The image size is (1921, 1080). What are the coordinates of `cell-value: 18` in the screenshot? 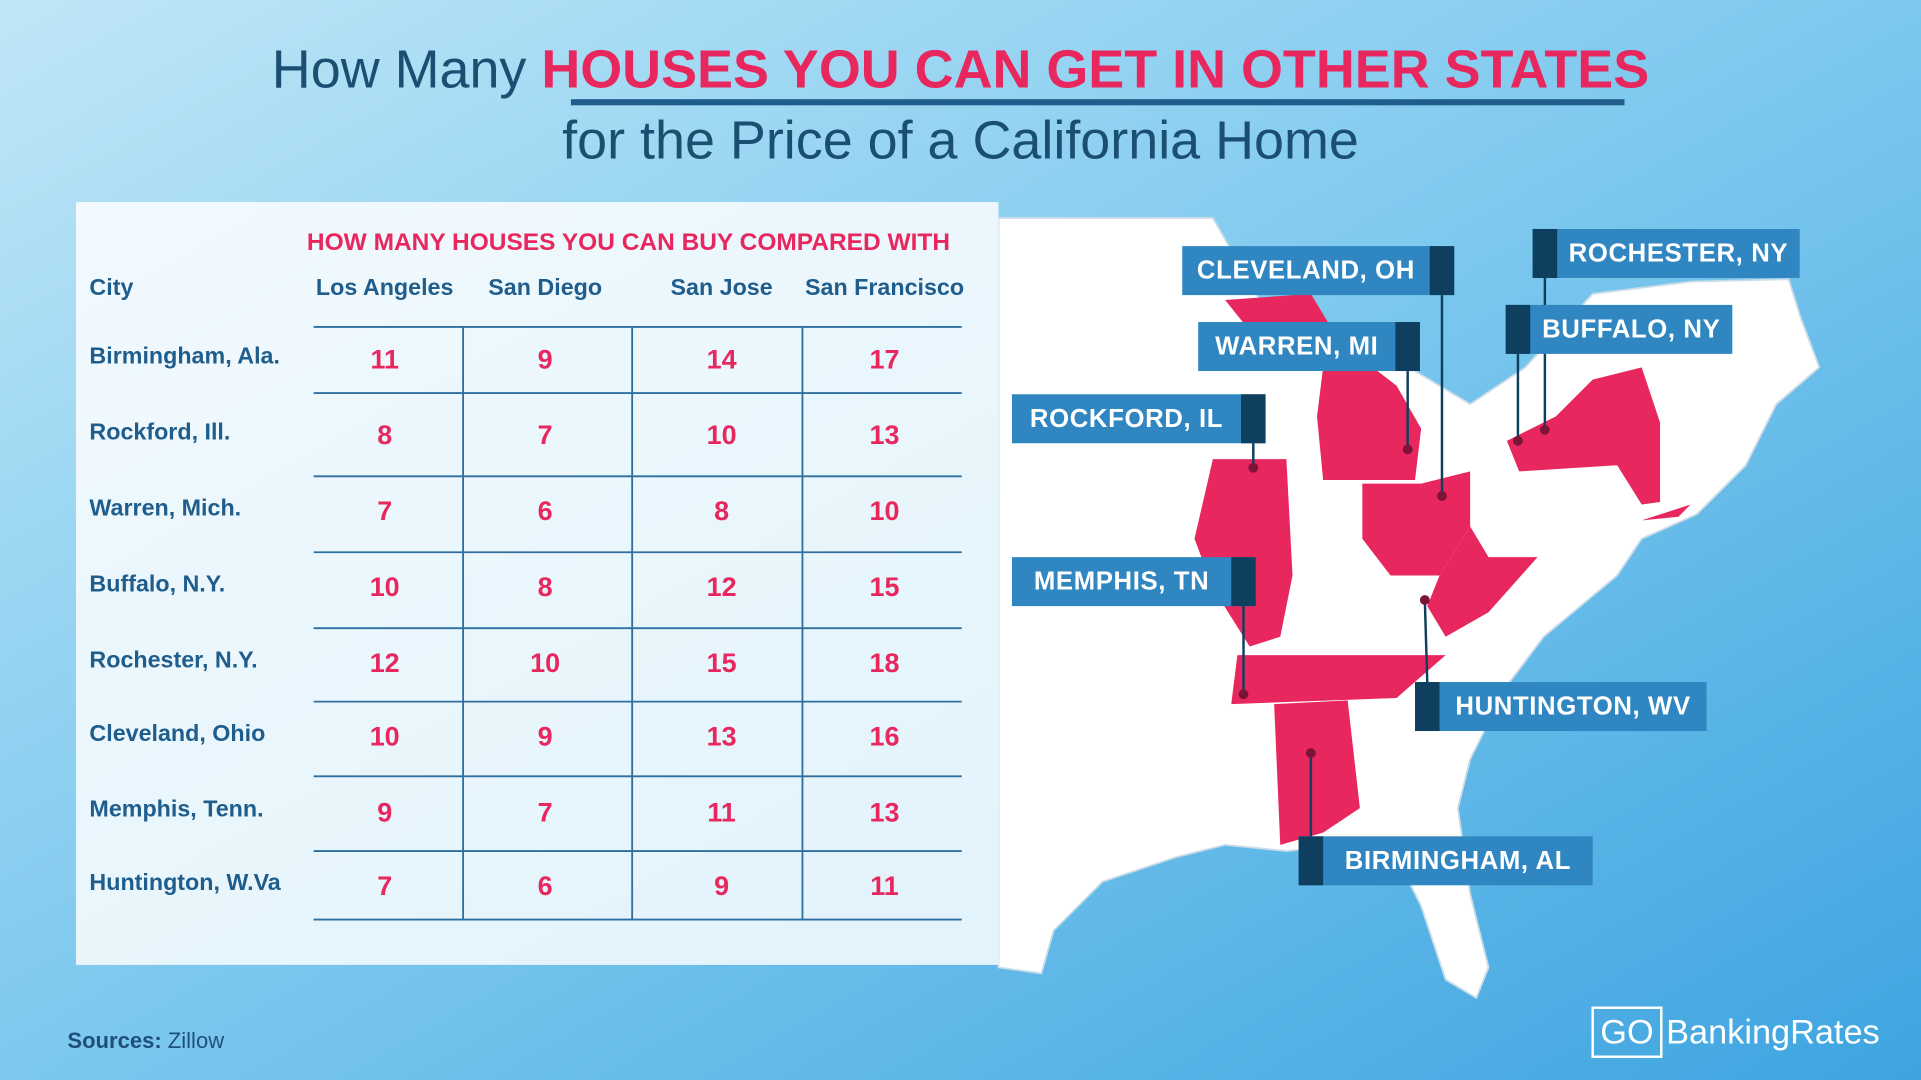 It's located at (885, 663).